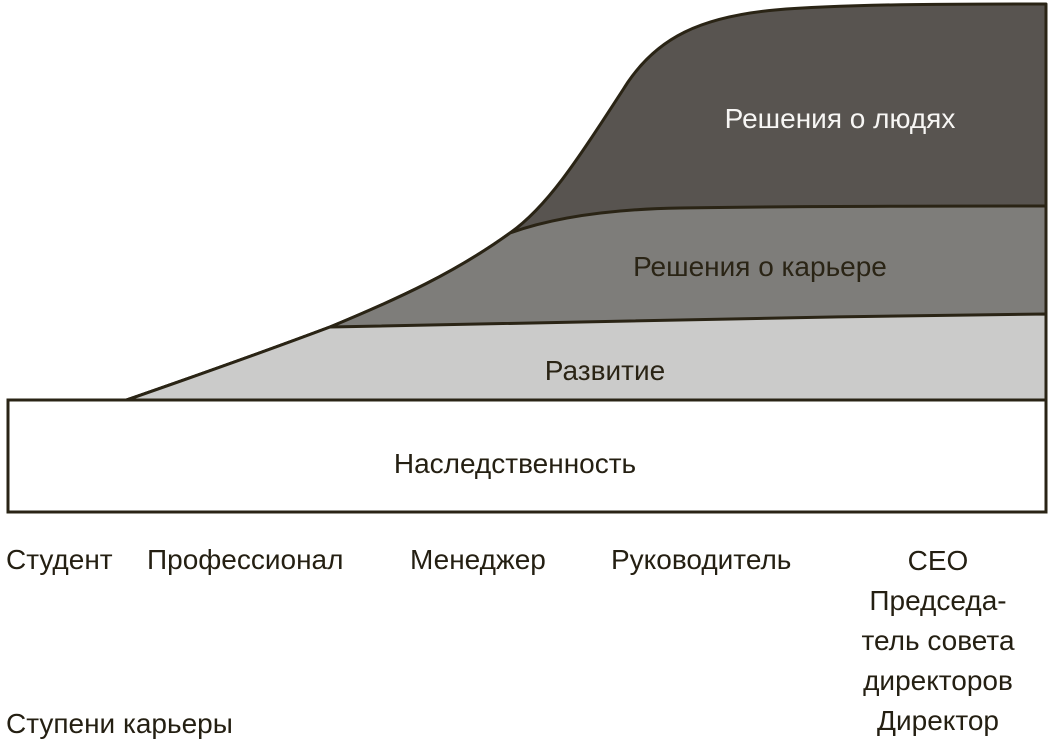 Image resolution: width=1053 pixels, height=747 pixels. I want to click on stage-label-chairman-line-2: тель совета, so click(938, 640).